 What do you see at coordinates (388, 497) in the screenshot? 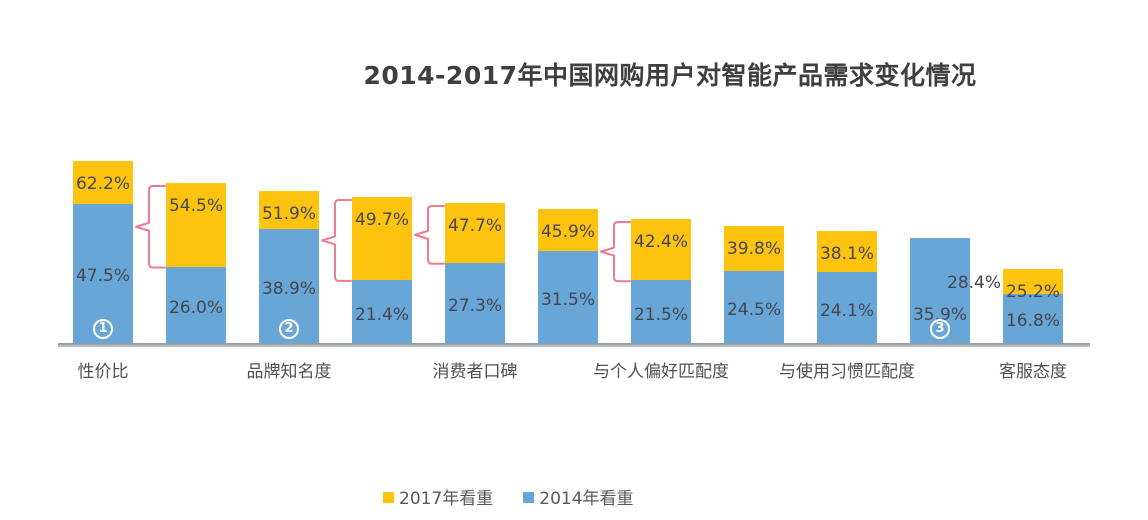
I see `legend-swatch-2017-icon` at bounding box center [388, 497].